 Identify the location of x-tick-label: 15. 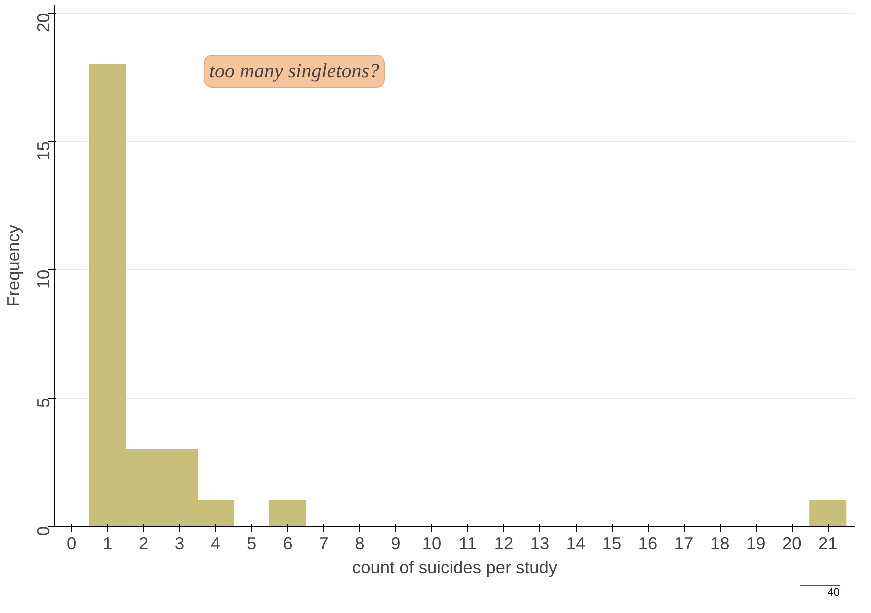
(612, 544).